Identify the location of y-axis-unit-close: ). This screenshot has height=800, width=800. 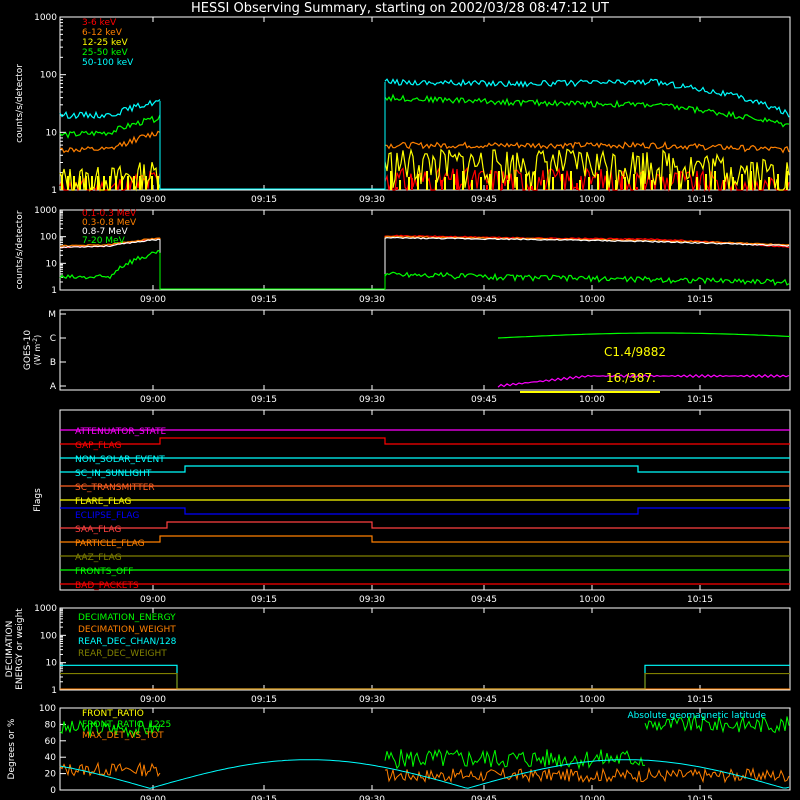
(37, 336).